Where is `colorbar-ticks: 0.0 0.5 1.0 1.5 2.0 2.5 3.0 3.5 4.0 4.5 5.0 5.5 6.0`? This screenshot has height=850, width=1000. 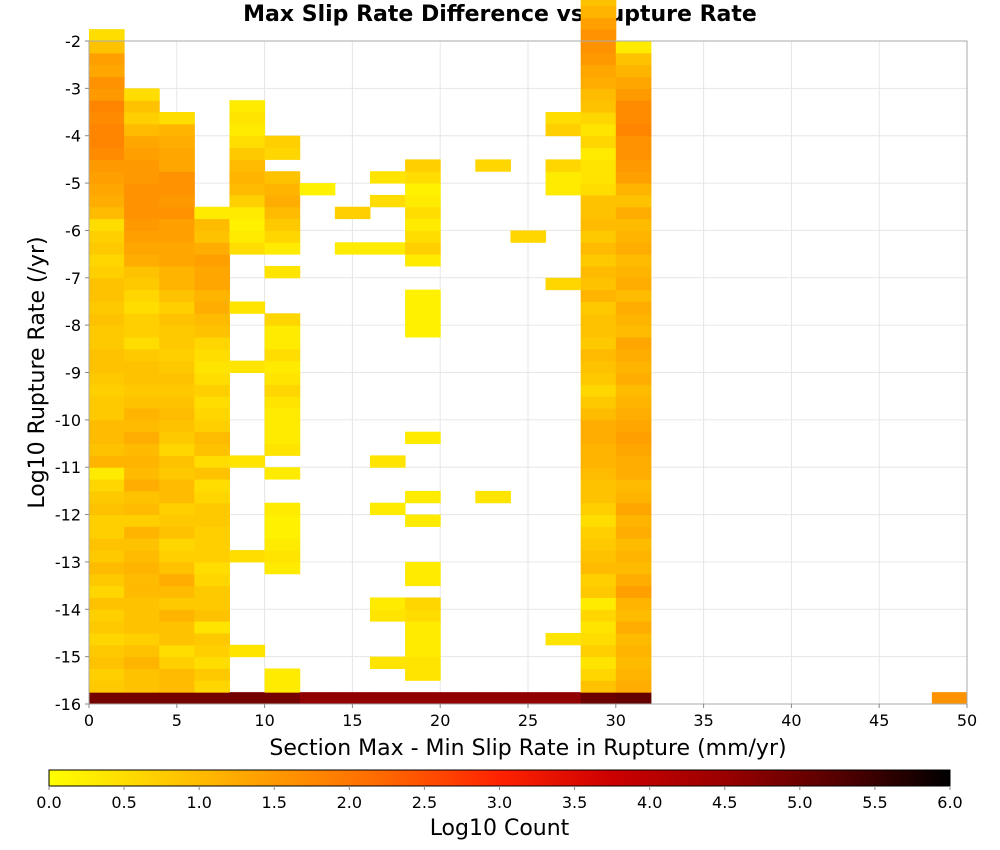 colorbar-ticks: 0.0 0.5 1.0 1.5 2.0 2.5 3.0 3.5 4.0 4.5 5.0 5.5 6.0 is located at coordinates (499, 799).